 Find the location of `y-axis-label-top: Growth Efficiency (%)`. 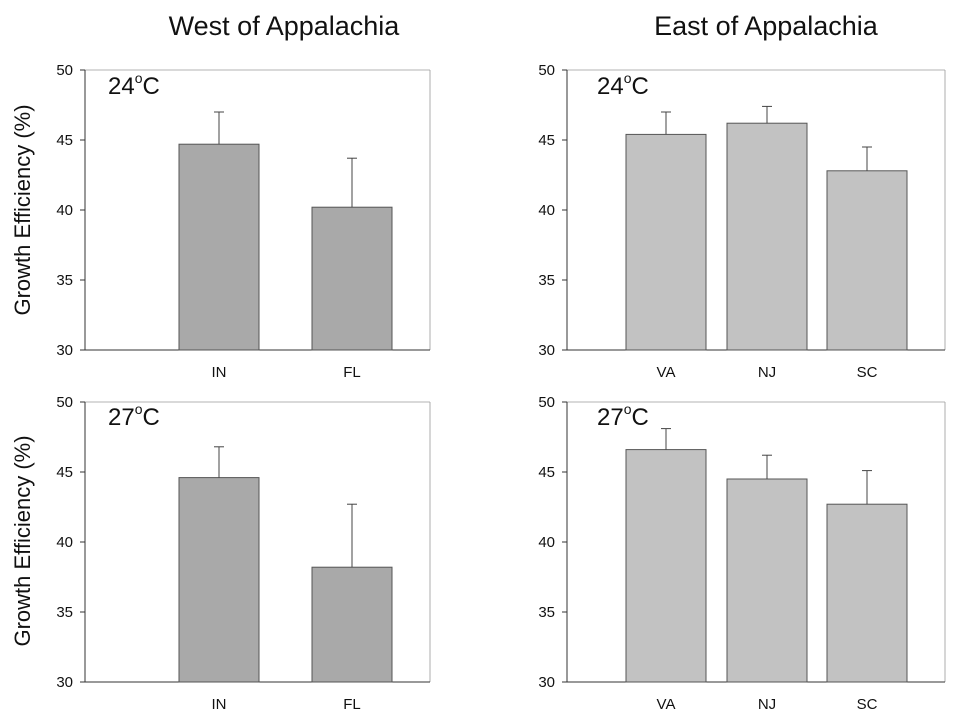

y-axis-label-top: Growth Efficiency (%) is located at coordinates (22, 209).